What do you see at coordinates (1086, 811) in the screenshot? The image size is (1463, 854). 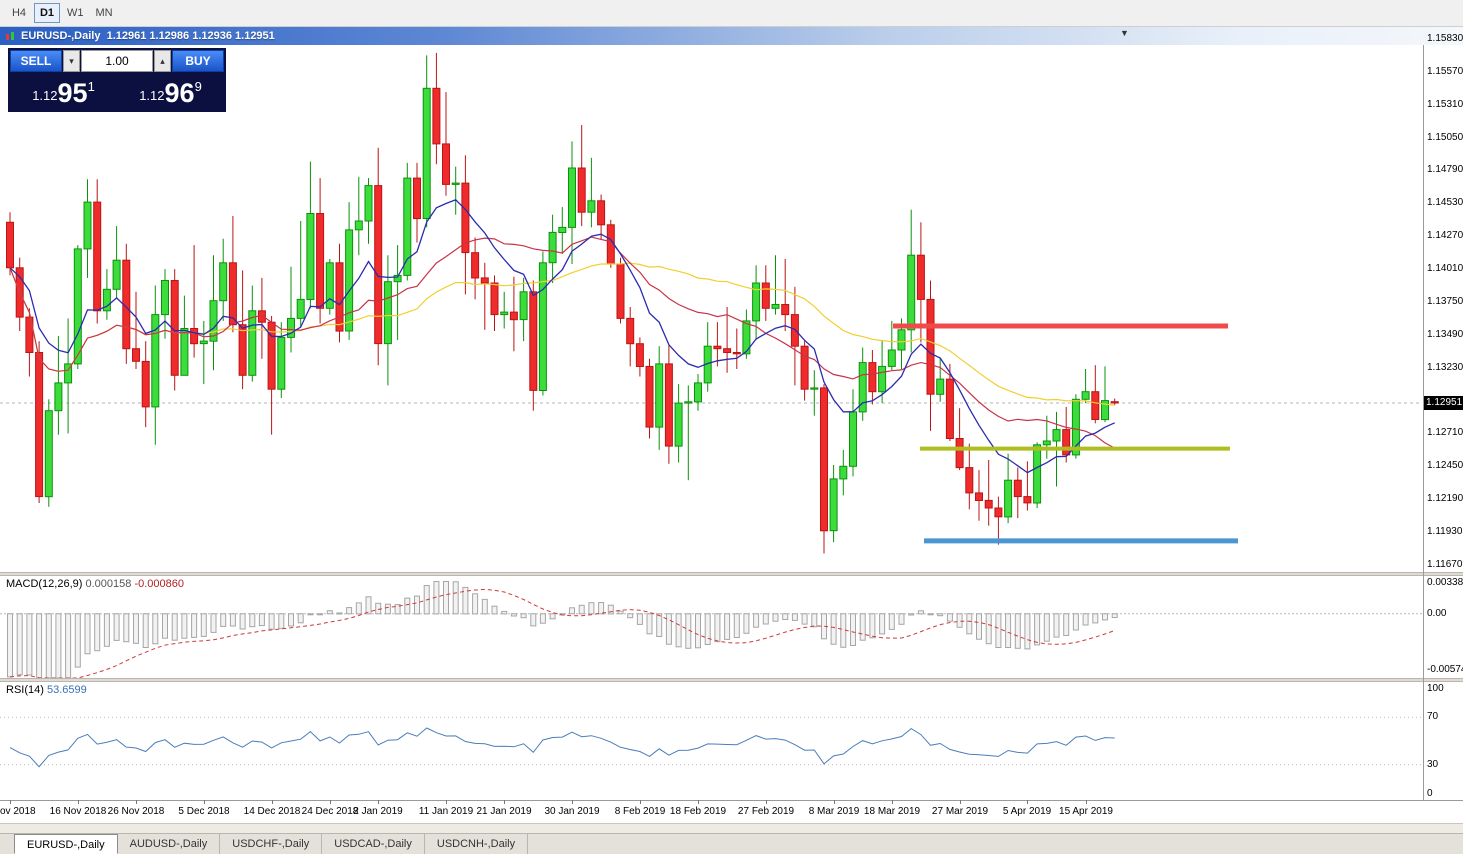 I see `time-axis-label: 15 Apr 2019` at bounding box center [1086, 811].